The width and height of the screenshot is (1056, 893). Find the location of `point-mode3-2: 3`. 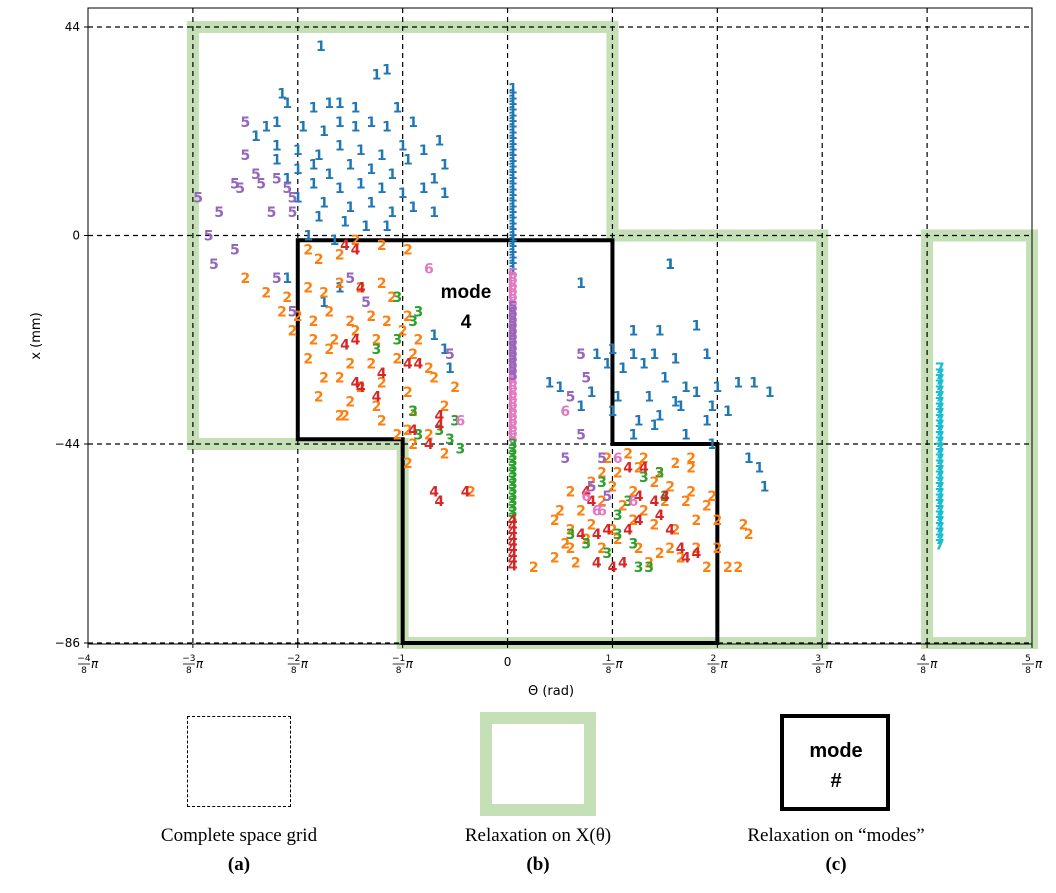

point-mode3-2: 3 is located at coordinates (413, 322).